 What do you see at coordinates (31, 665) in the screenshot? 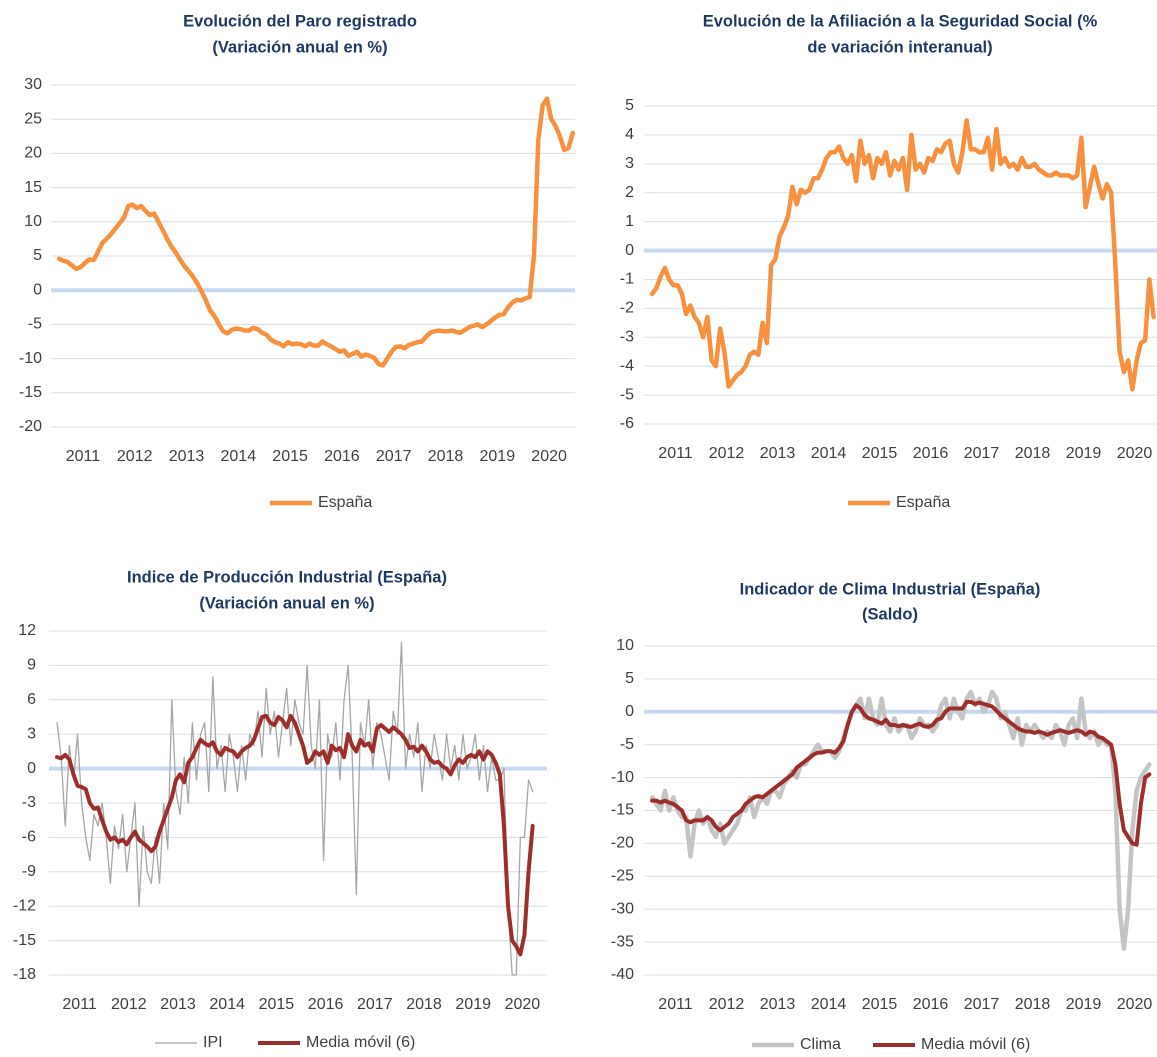
I see `y-tick-label: 9` at bounding box center [31, 665].